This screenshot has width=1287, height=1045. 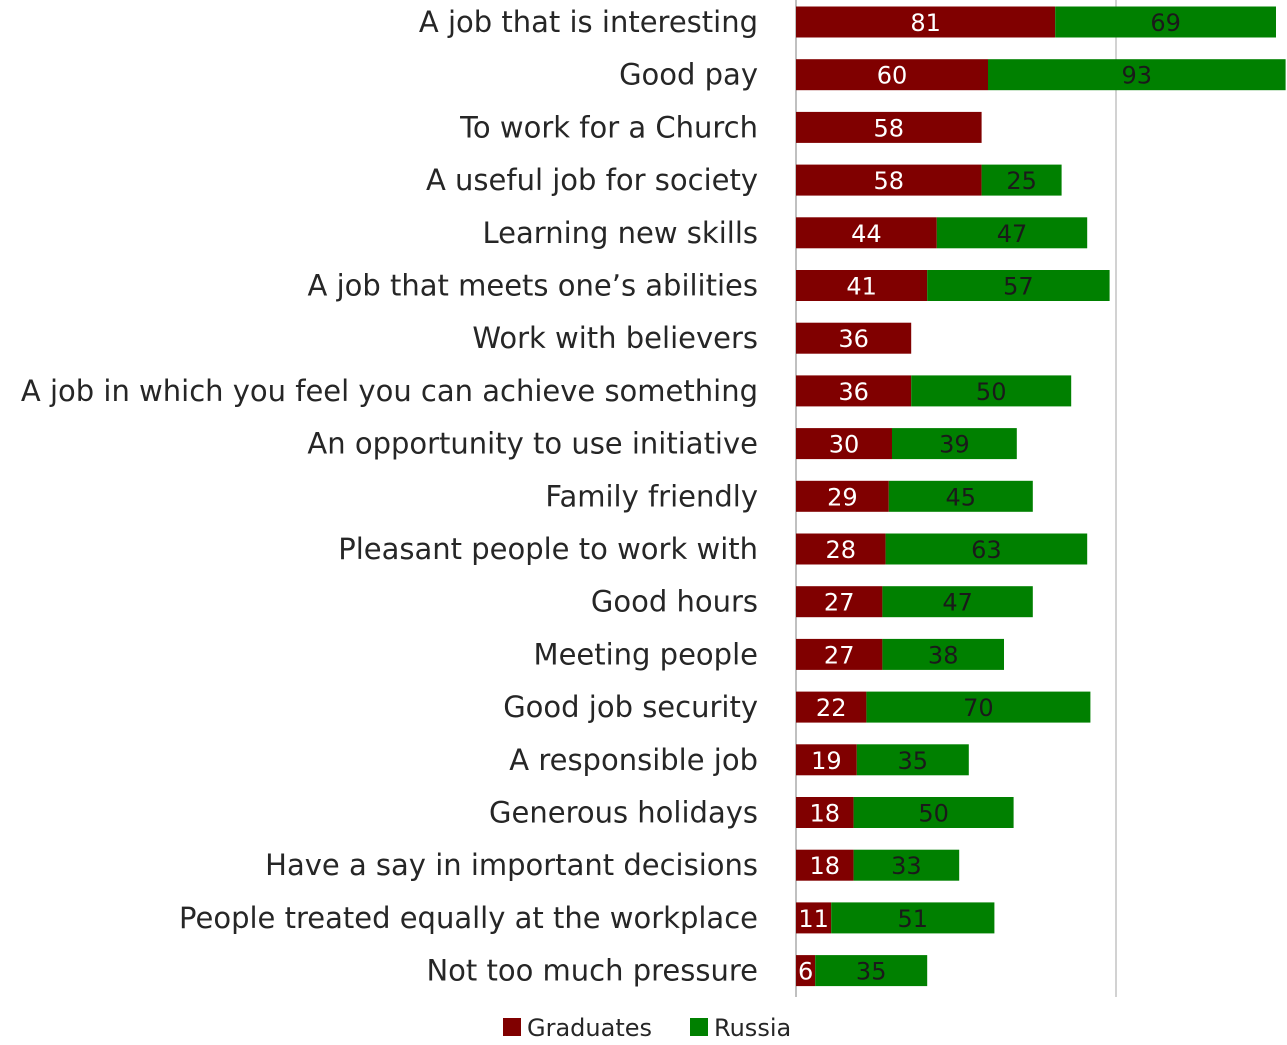 I want to click on data-label-graduates-meeting-people: 27, so click(x=839, y=655).